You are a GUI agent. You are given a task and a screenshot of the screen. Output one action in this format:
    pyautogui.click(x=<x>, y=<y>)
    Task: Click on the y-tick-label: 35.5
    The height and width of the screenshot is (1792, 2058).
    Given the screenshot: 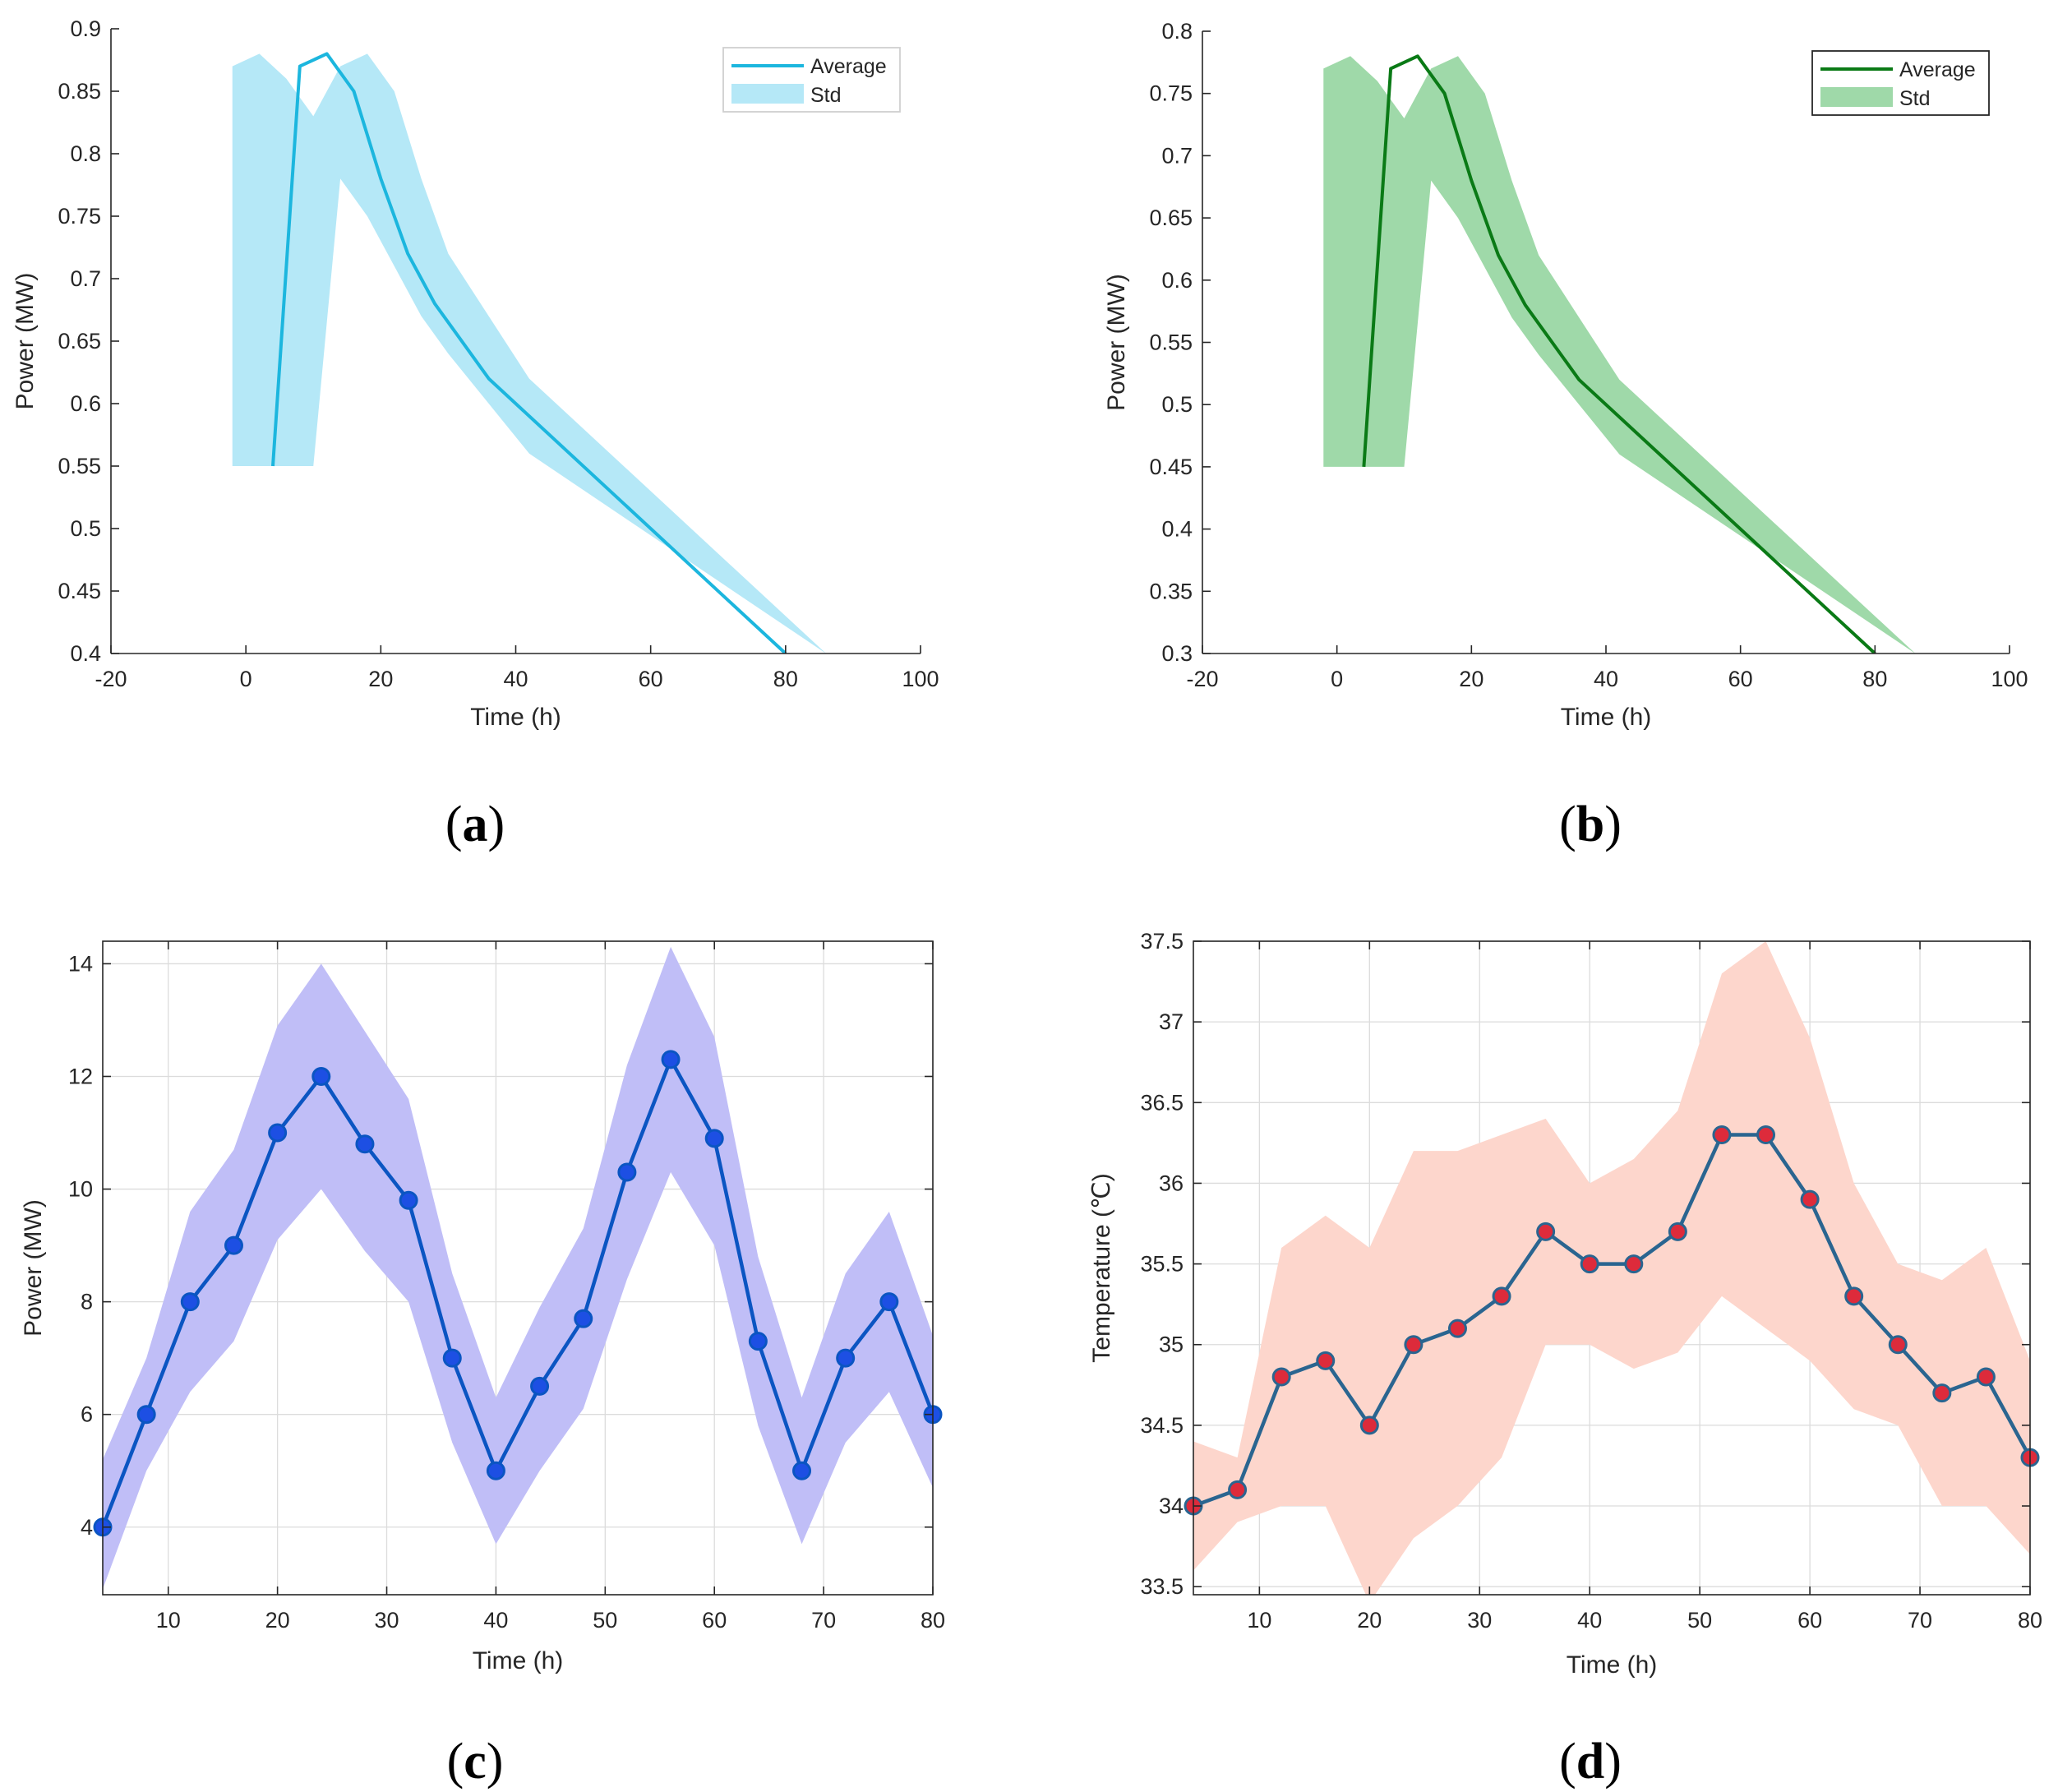 What is the action you would take?
    pyautogui.click(x=1162, y=1264)
    